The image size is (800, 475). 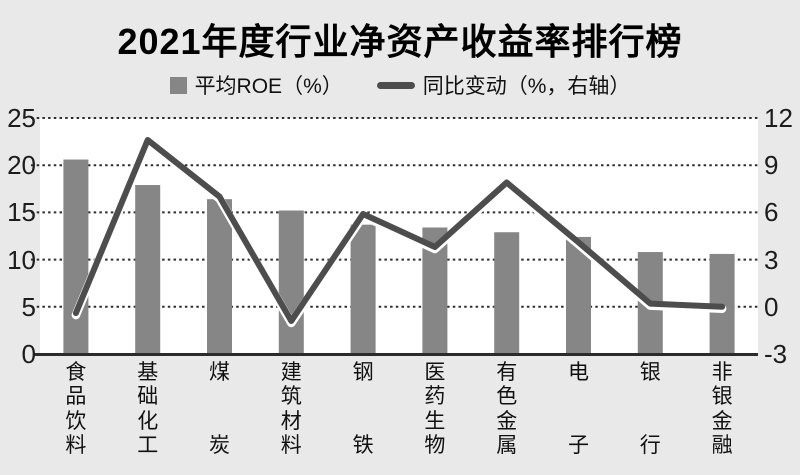 What do you see at coordinates (435, 445) in the screenshot?
I see `category-char: 物` at bounding box center [435, 445].